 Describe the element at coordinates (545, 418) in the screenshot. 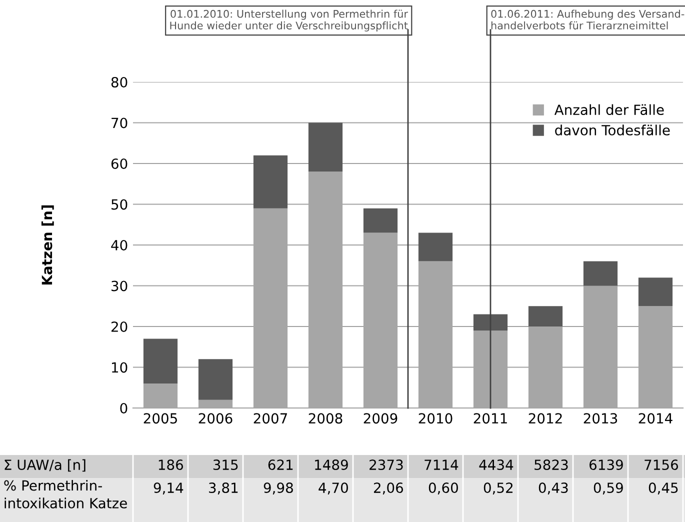

I see `x-tick-label: 2012` at that location.